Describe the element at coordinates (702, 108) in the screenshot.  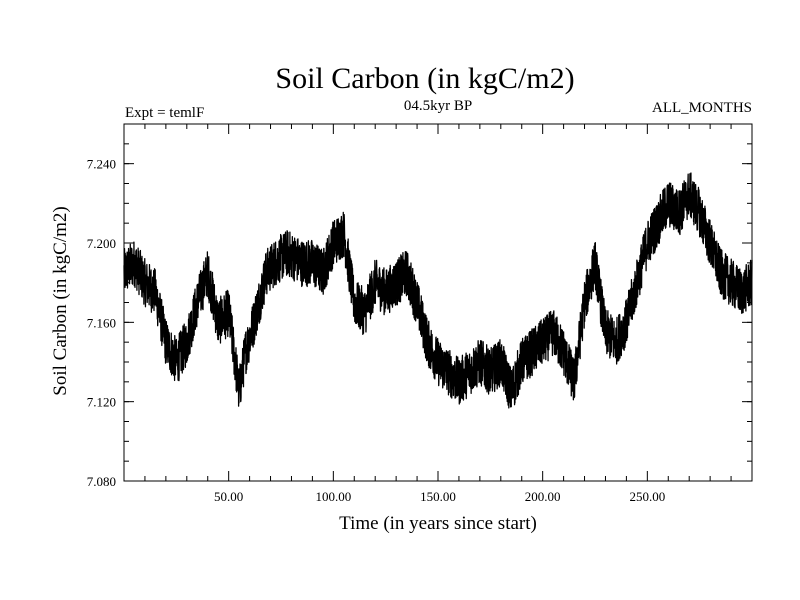
I see `months-label: ALL_MONTHS` at that location.